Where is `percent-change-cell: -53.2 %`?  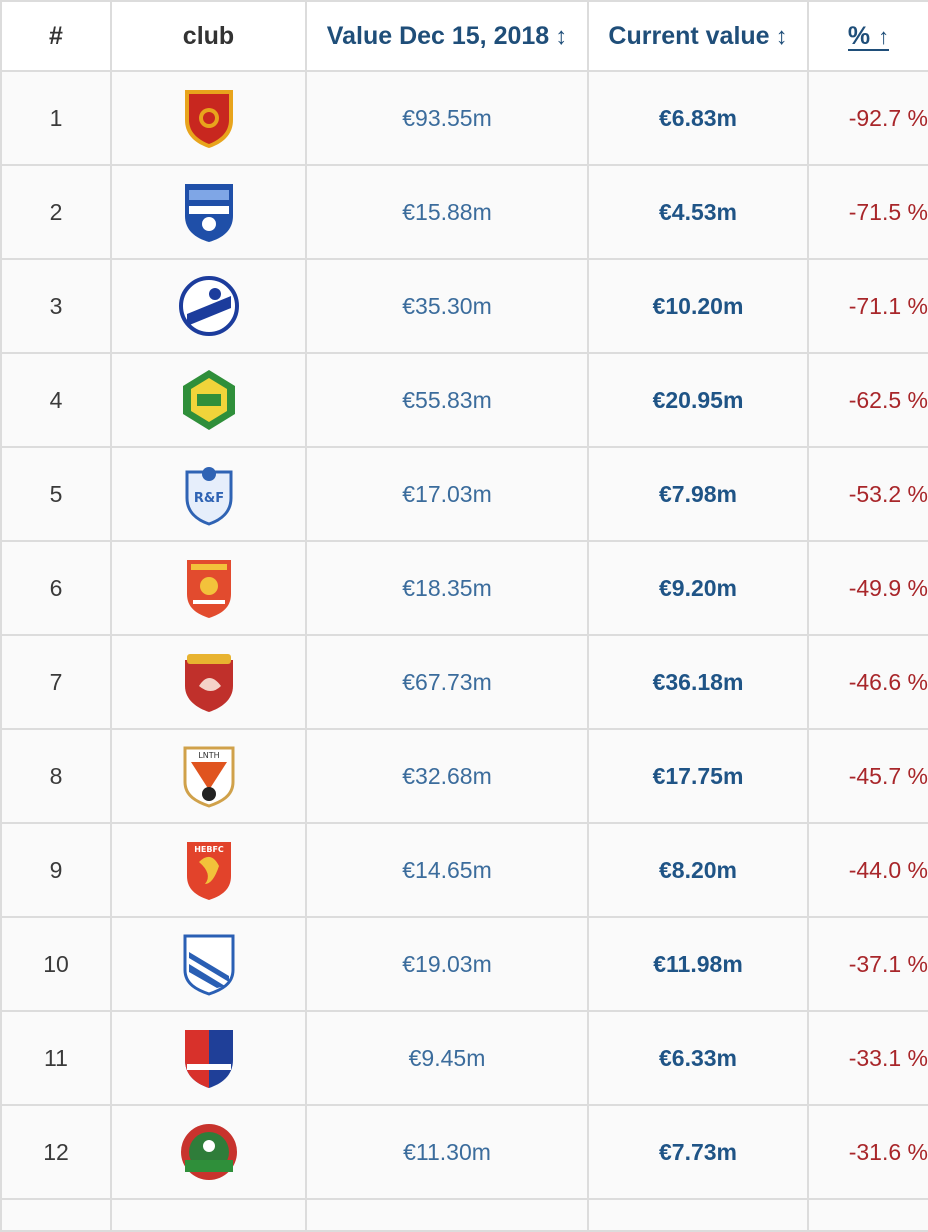
percent-change-cell: -53.2 % is located at coordinates (867, 494).